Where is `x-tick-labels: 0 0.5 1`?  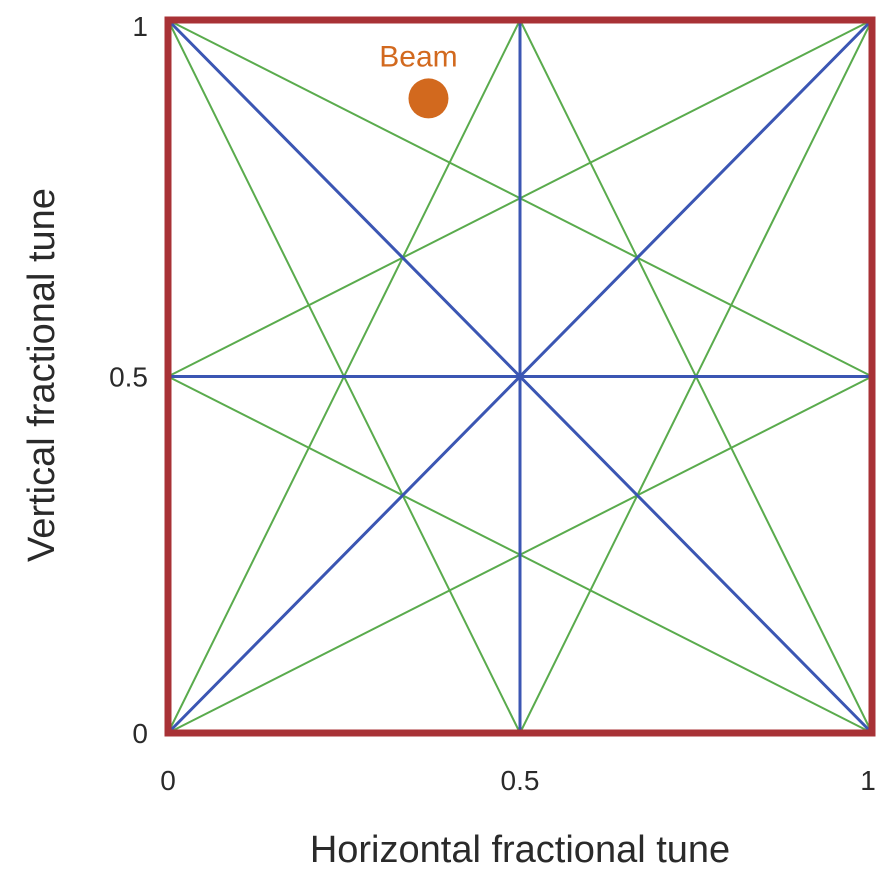 x-tick-labels: 0 0.5 1 is located at coordinates (518, 780).